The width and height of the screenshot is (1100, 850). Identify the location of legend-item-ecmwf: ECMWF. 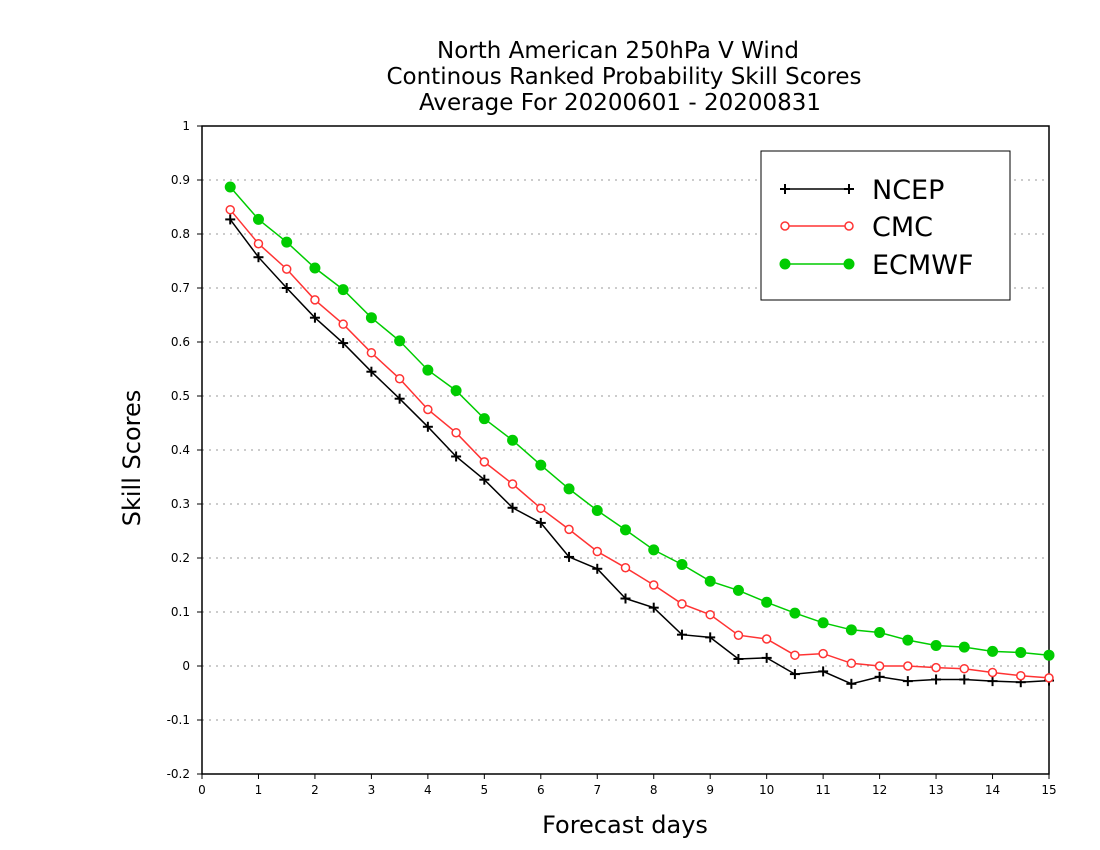
(876, 265).